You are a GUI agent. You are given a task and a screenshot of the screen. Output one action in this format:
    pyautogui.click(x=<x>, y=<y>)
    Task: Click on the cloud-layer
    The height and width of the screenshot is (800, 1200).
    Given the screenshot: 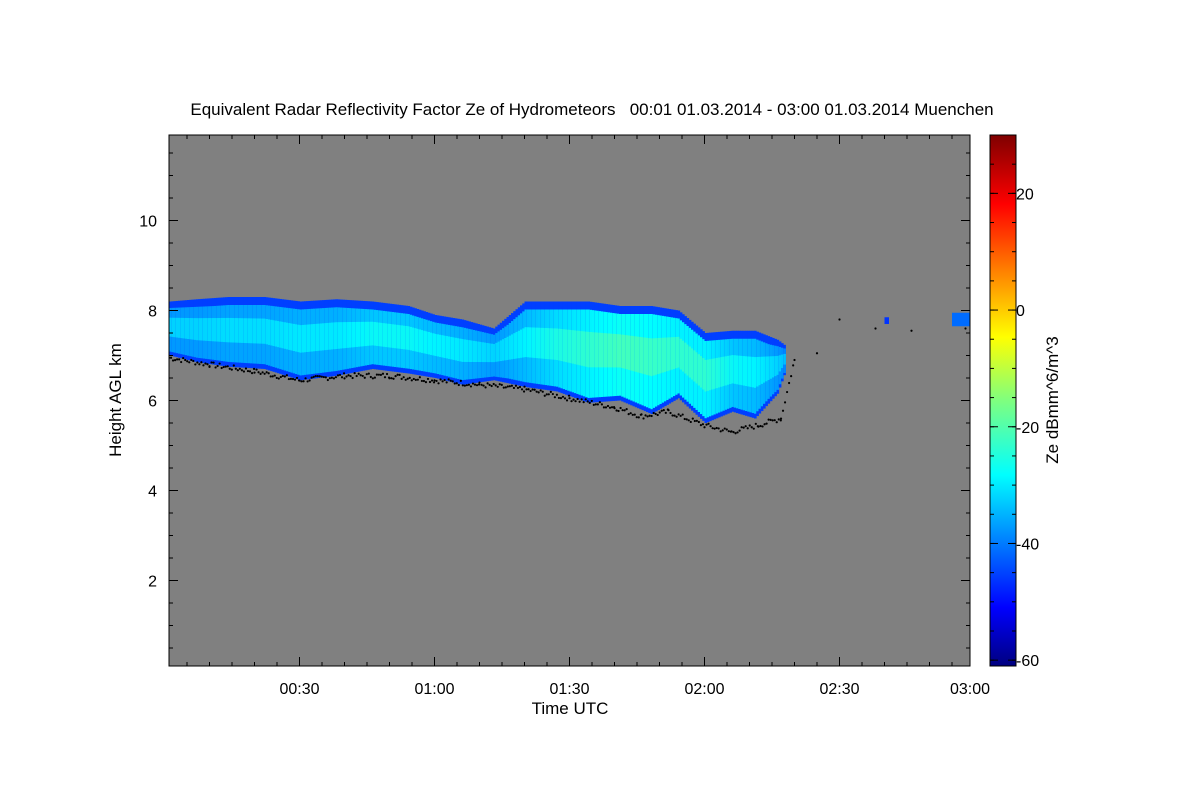 What is the action you would take?
    pyautogui.click(x=569, y=360)
    